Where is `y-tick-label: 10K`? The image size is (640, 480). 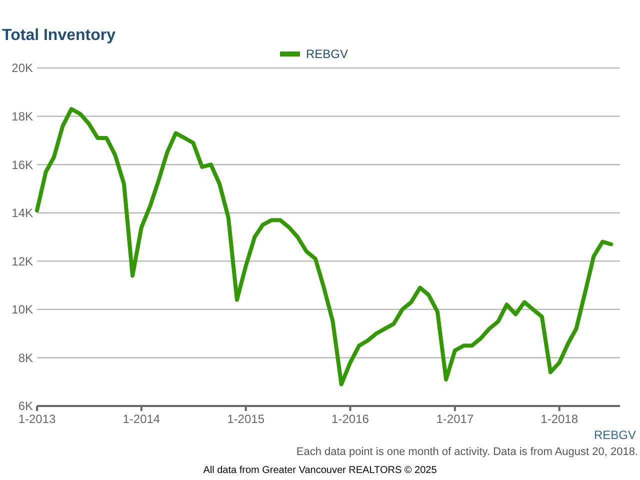 y-tick-label: 10K is located at coordinates (22, 309).